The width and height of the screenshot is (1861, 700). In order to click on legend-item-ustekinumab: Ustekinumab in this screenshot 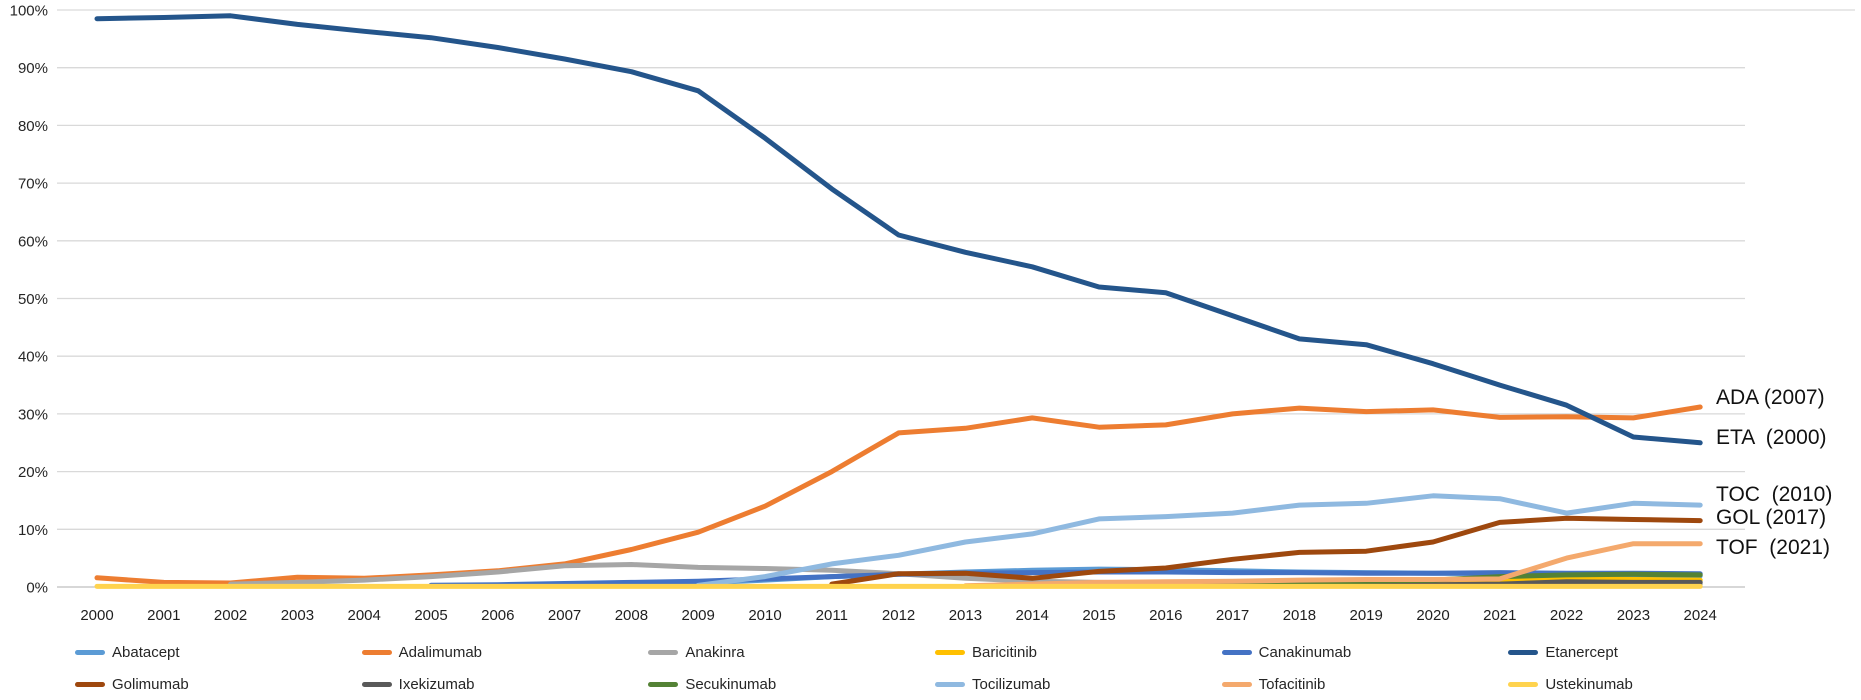, I will do `click(1651, 684)`.